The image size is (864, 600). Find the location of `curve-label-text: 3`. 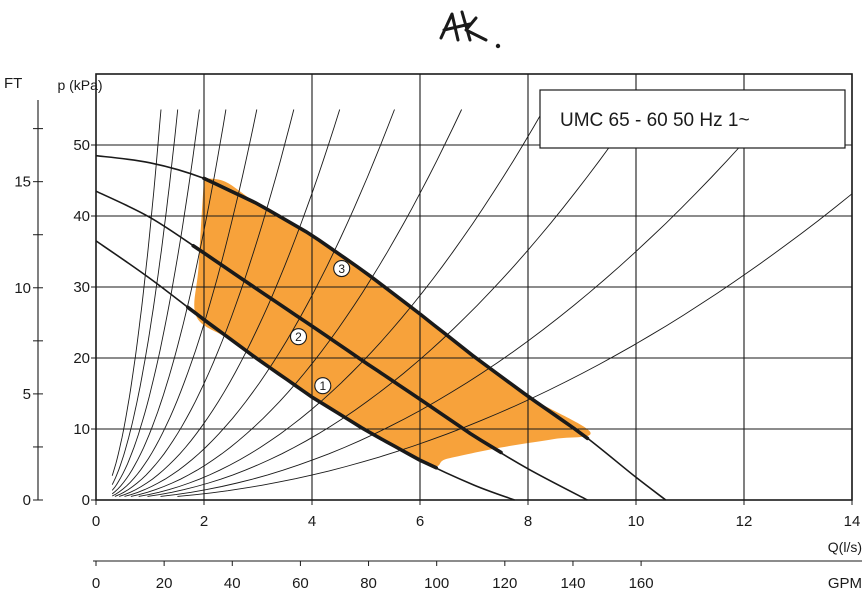

curve-label-text: 3 is located at coordinates (341, 269).